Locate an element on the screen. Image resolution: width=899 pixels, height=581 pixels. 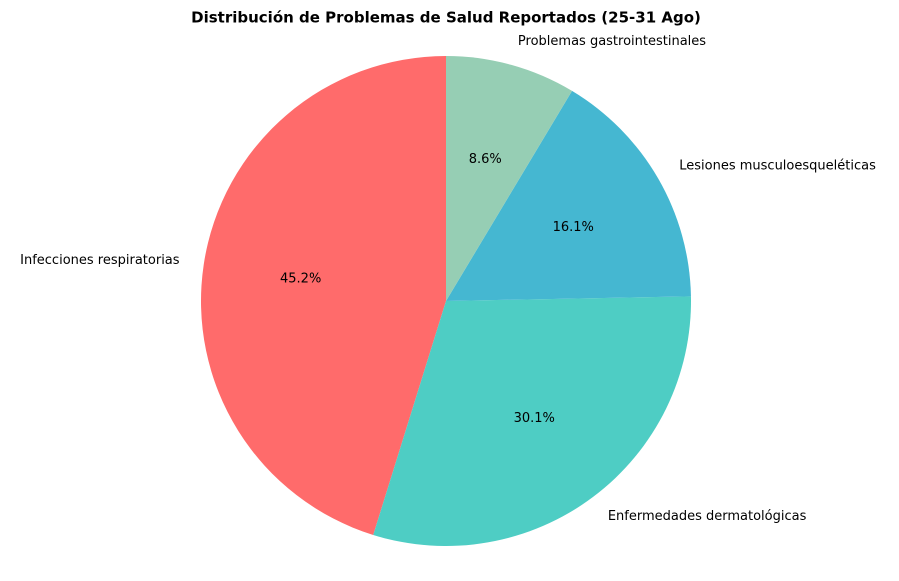
slice-label: Problemas gastrointestinales is located at coordinates (612, 41).